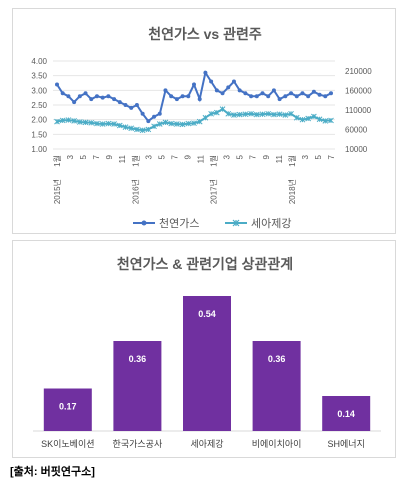 Image resolution: width=420 pixels, height=488 pixels. What do you see at coordinates (318, 156) in the screenshot?
I see `x-tick-label: 5` at bounding box center [318, 156].